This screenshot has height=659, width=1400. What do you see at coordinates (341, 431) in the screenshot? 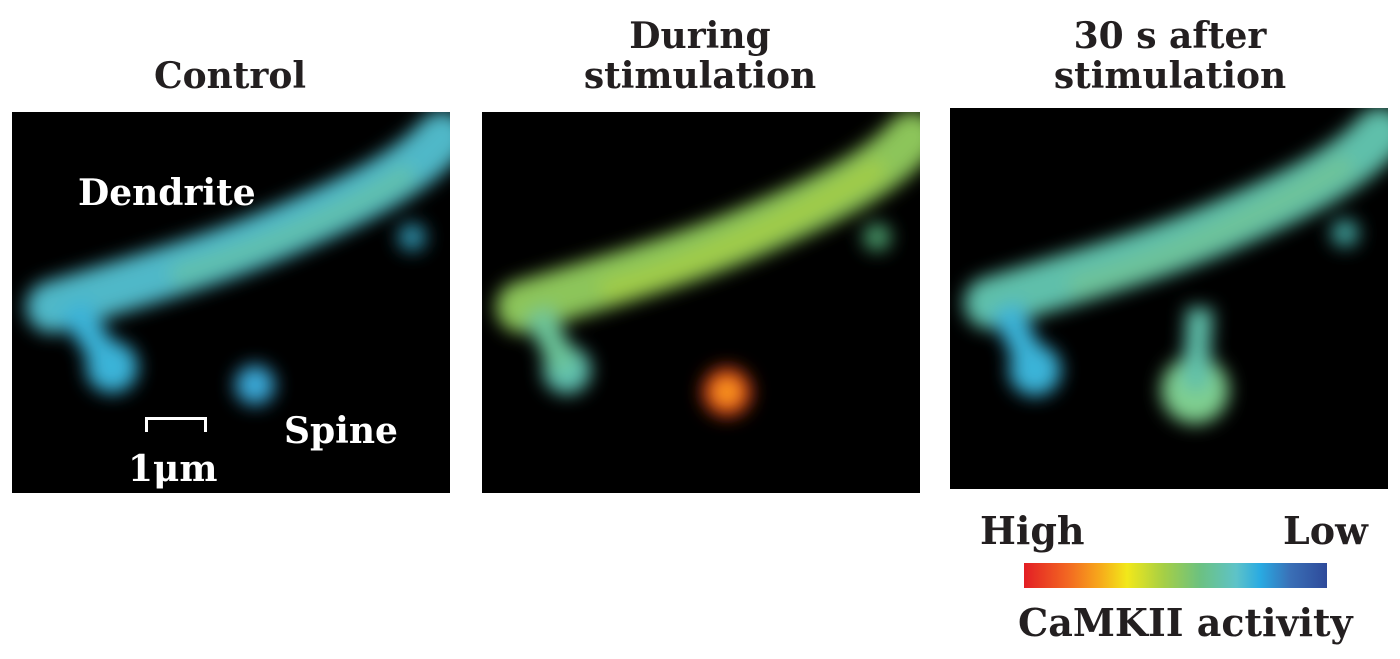
I see `spine-label: Spine` at bounding box center [341, 431].